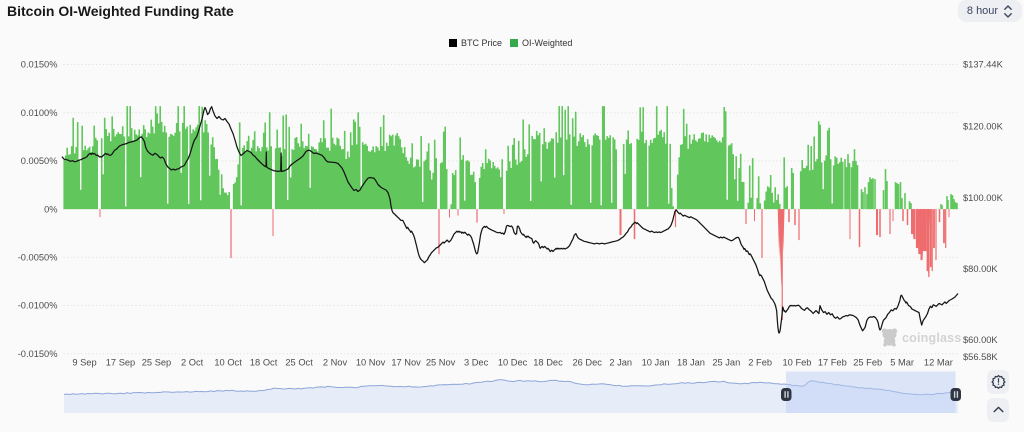 This screenshot has width=1024, height=432. What do you see at coordinates (980, 269) in the screenshot?
I see `svg-text: $80.00K` at bounding box center [980, 269].